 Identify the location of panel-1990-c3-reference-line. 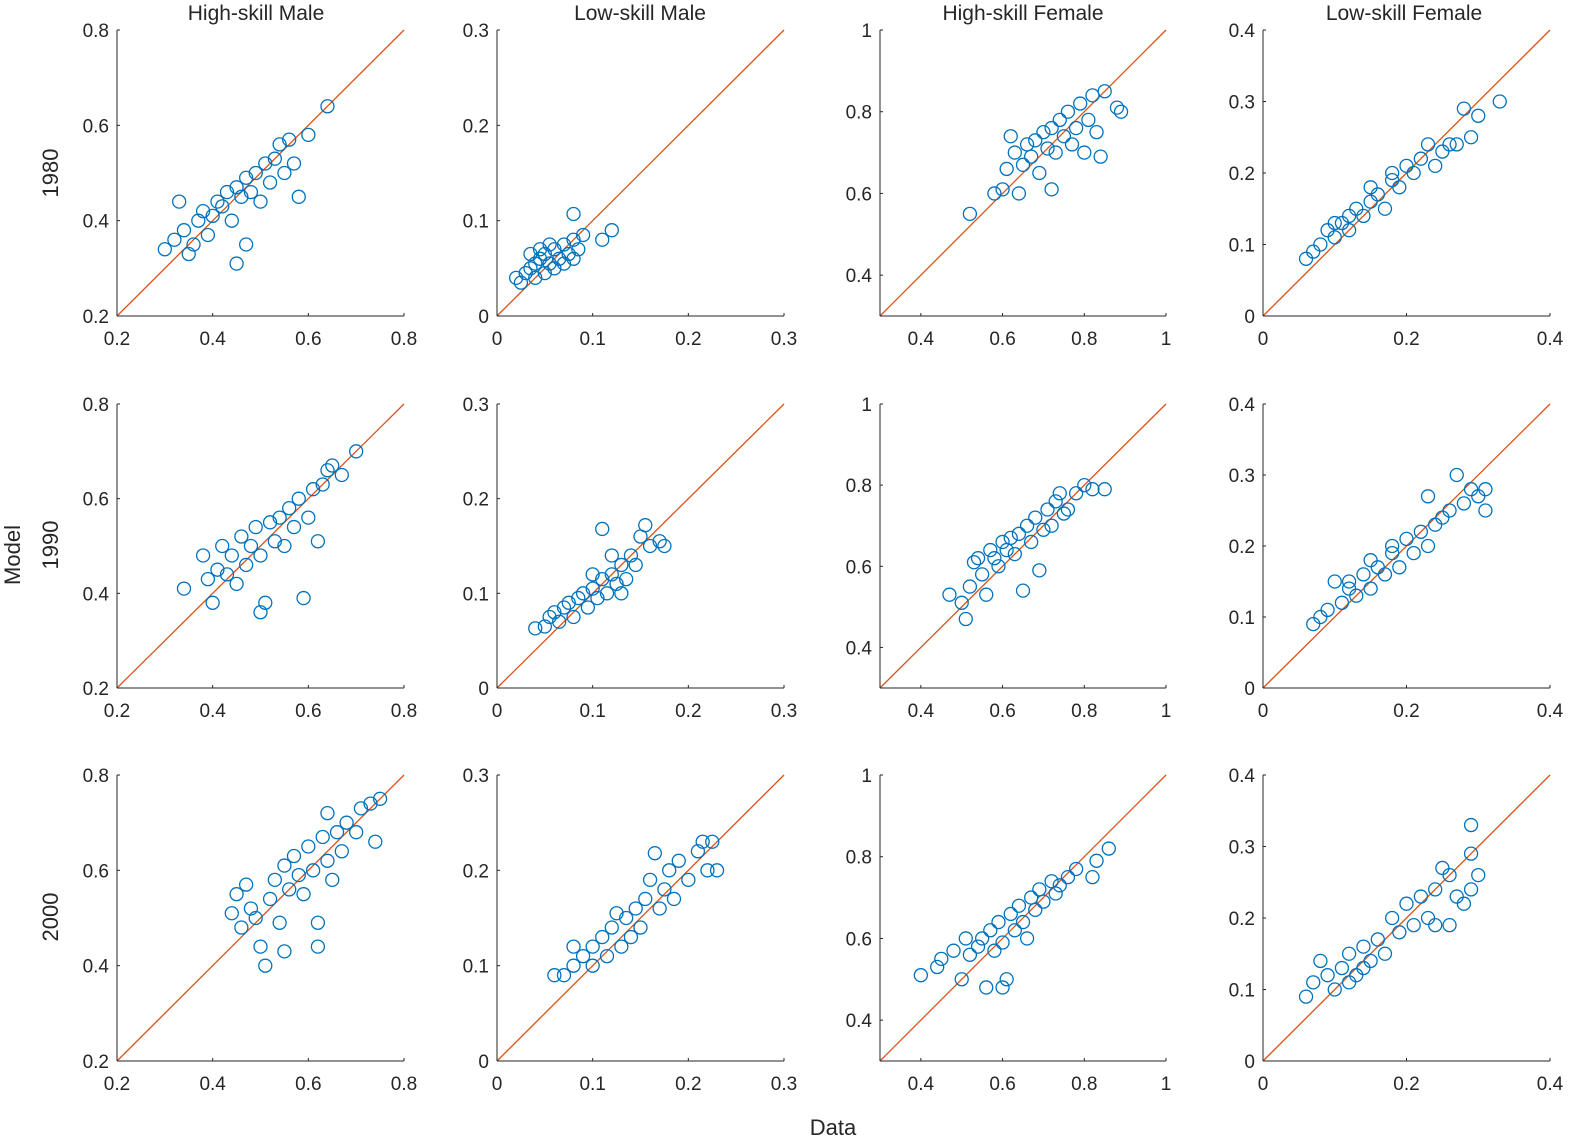
(1023, 546).